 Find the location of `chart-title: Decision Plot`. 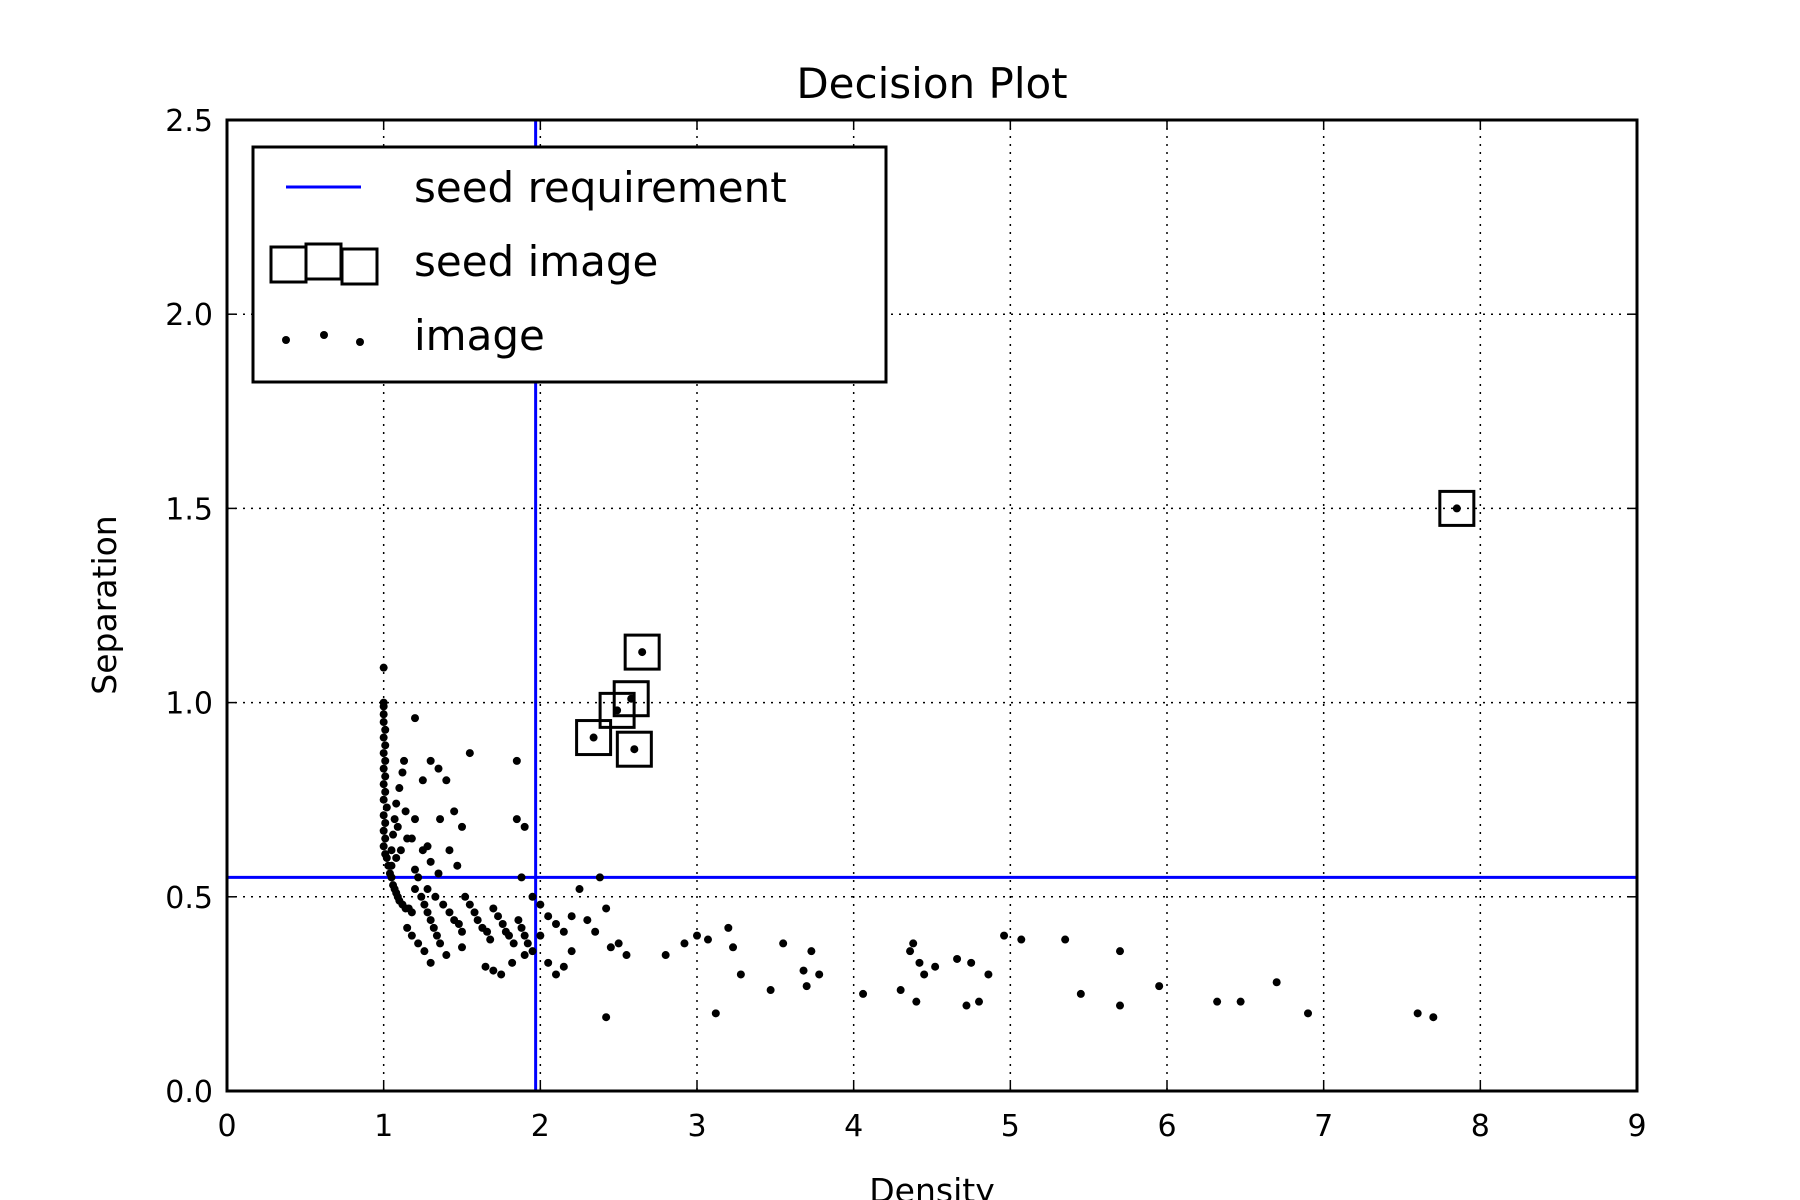

chart-title: Decision Plot is located at coordinates (931, 83).